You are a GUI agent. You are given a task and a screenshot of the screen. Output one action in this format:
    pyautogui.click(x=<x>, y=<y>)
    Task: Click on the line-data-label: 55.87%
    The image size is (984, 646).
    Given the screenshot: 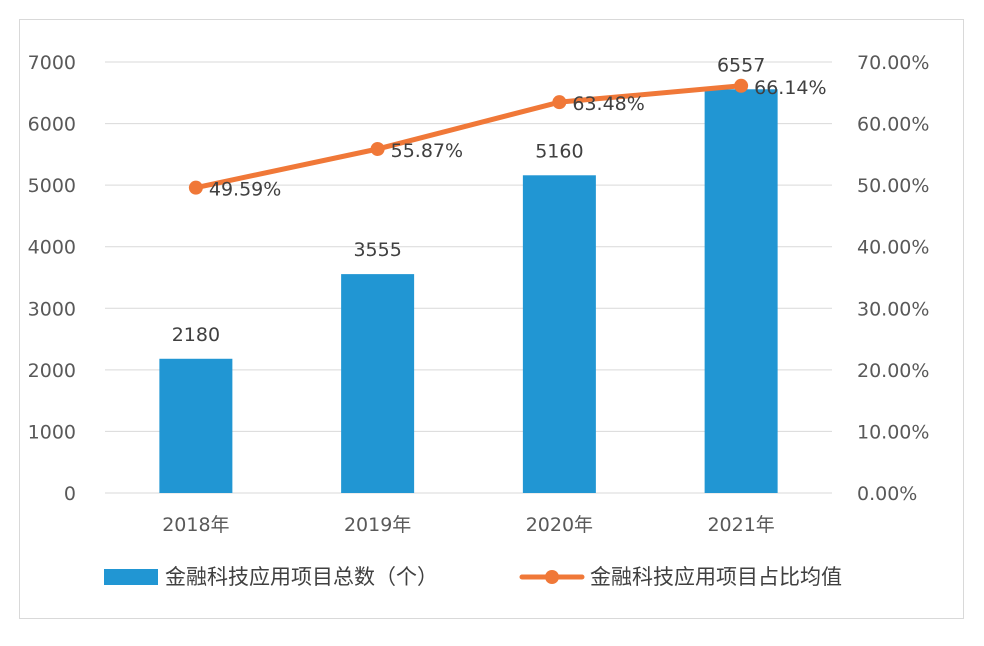 What is the action you would take?
    pyautogui.click(x=427, y=151)
    